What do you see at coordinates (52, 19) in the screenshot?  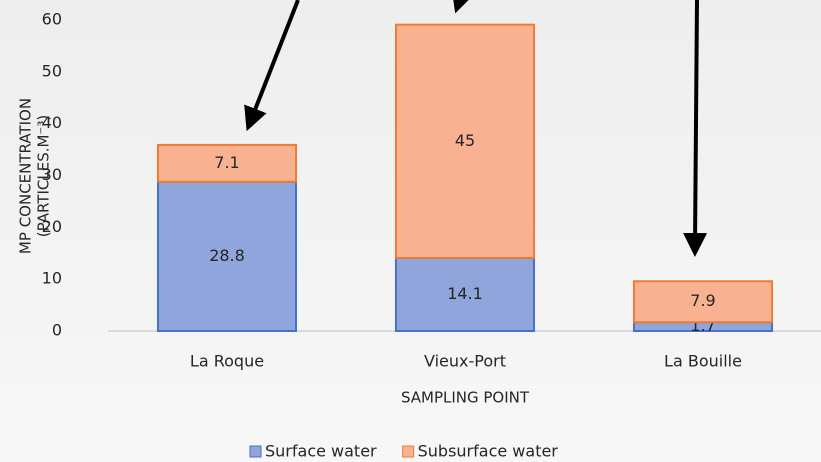 I see `y-tick-label: 60` at bounding box center [52, 19].